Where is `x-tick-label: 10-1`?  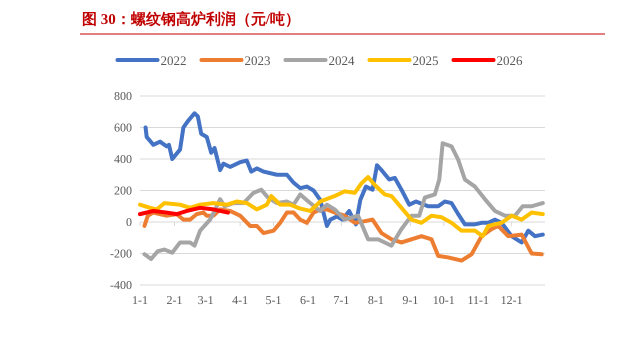
x-tick-label: 10-1 is located at coordinates (443, 300).